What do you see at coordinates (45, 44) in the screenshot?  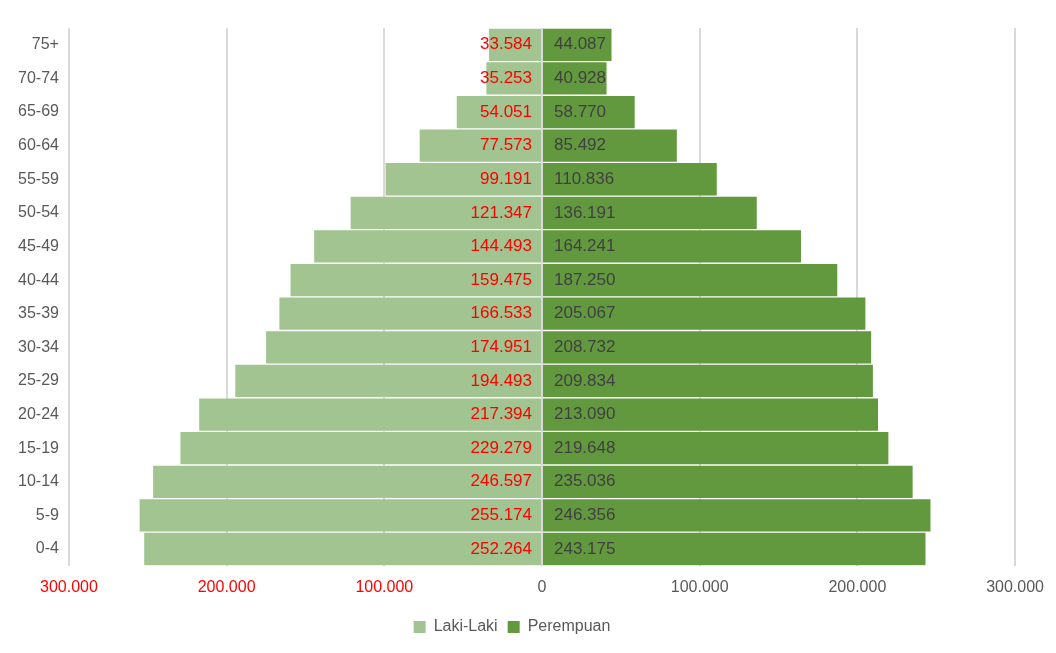 I see `y-tick-label: 75+` at bounding box center [45, 44].